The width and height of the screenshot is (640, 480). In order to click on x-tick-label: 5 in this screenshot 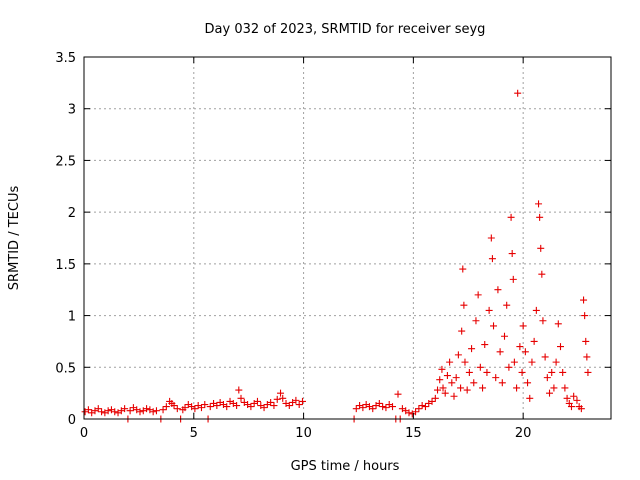, I will do `click(194, 433)`.